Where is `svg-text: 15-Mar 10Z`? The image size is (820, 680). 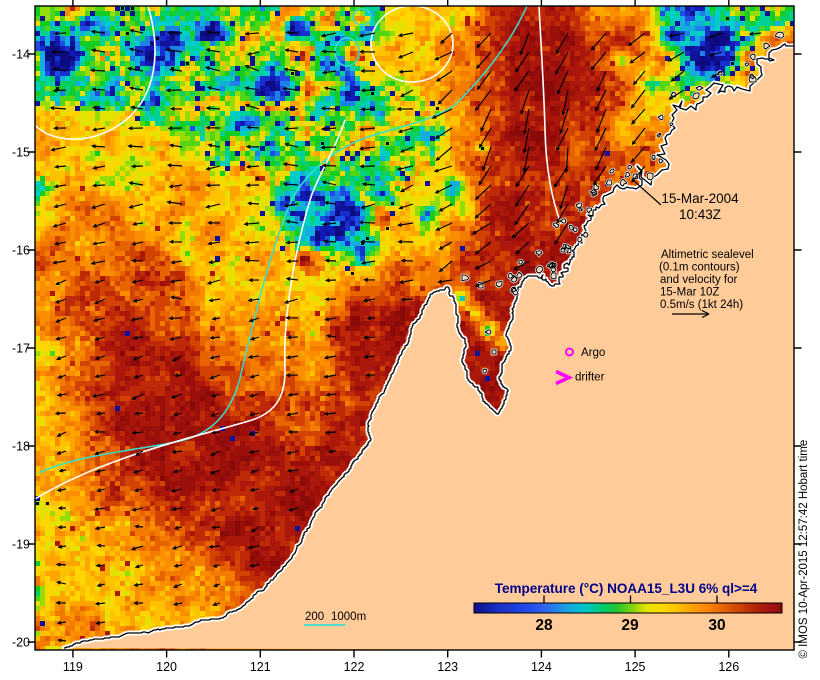
svg-text: 15-Mar 10Z is located at coordinates (689, 293).